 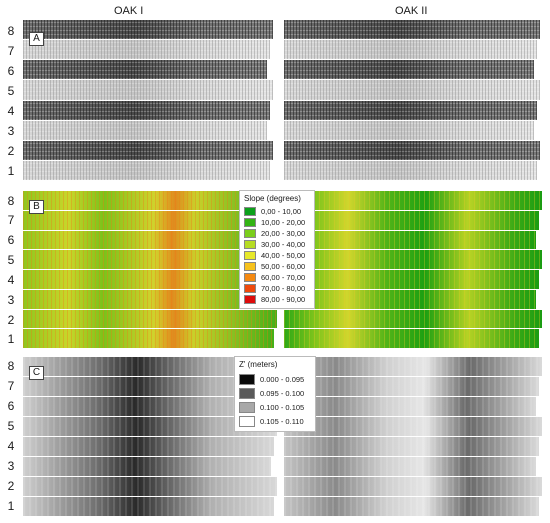 I want to click on legend-item: 60,00 - 70,00, so click(x=277, y=277).